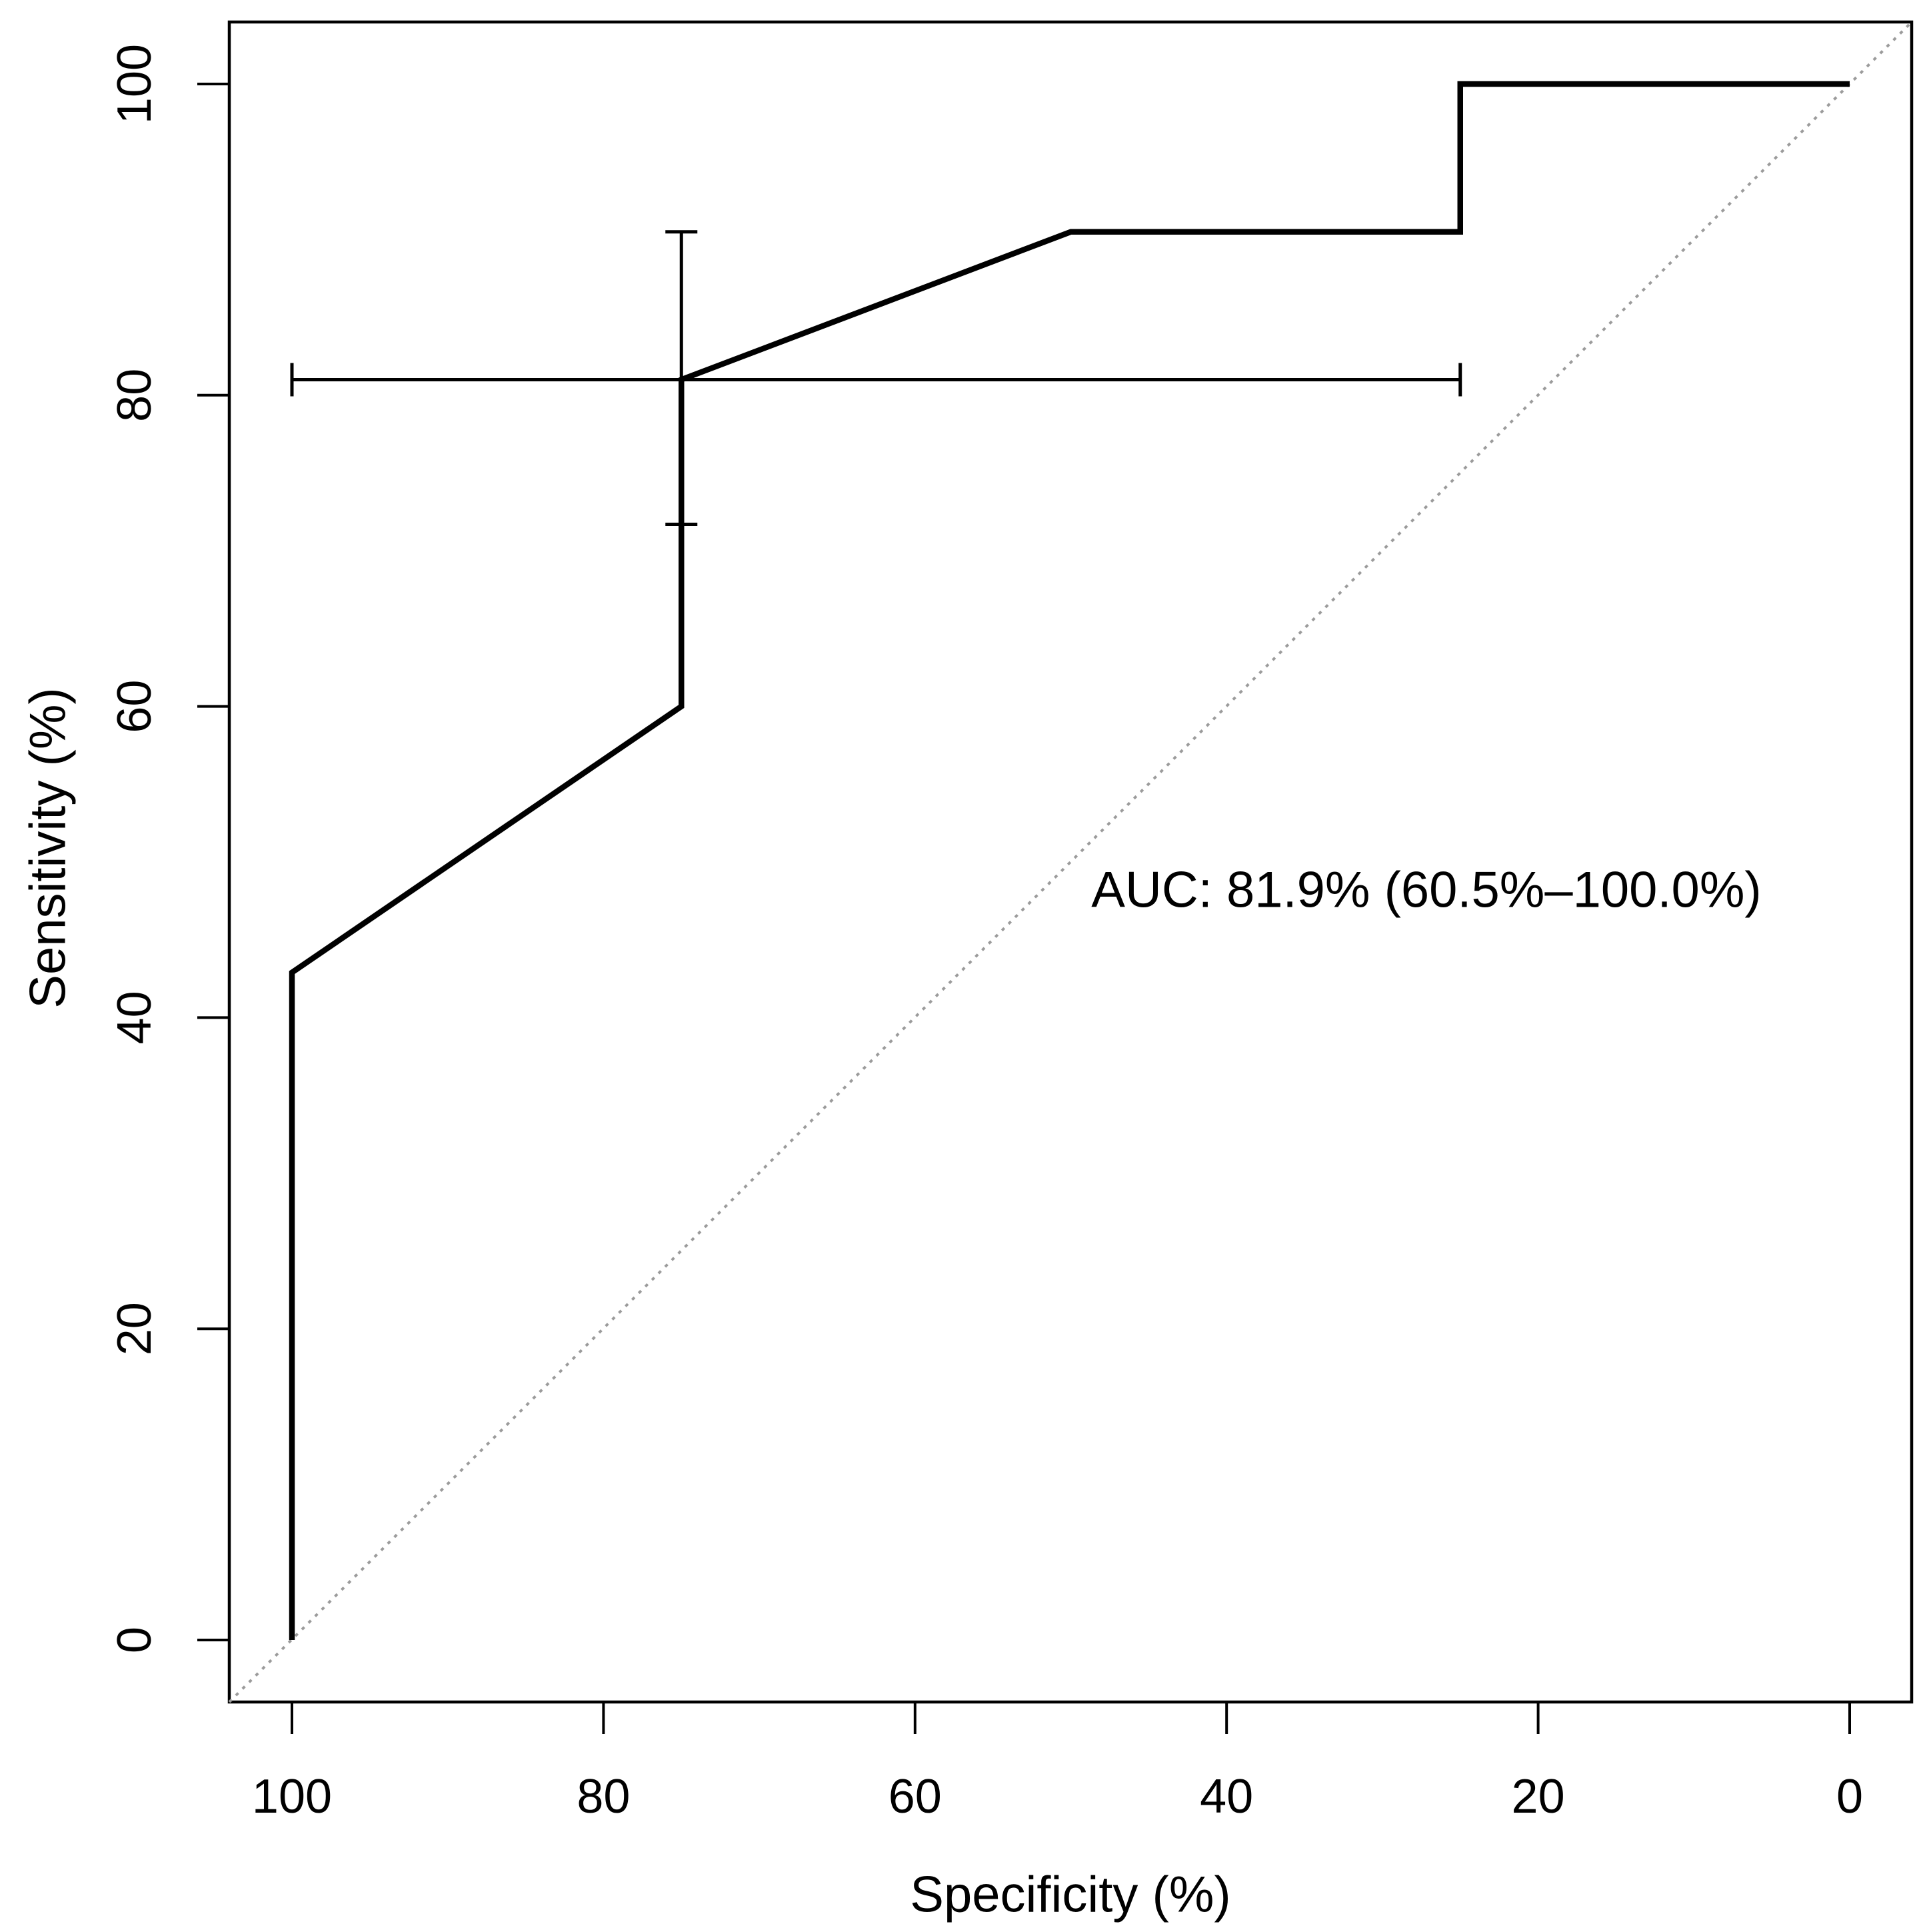 This screenshot has width=1927, height=1932. Describe the element at coordinates (134, 1017) in the screenshot. I see `y-tick-label: 40` at that location.